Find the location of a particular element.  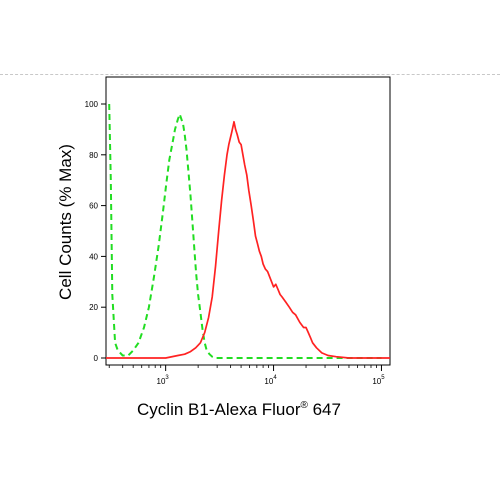

x-axis-title: Cyclin B1-Alexa Fluor® 647 is located at coordinates (239, 409).